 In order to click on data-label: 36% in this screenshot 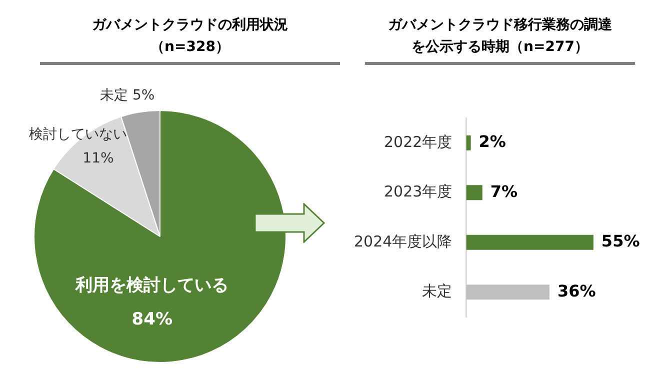, I will do `click(576, 290)`.